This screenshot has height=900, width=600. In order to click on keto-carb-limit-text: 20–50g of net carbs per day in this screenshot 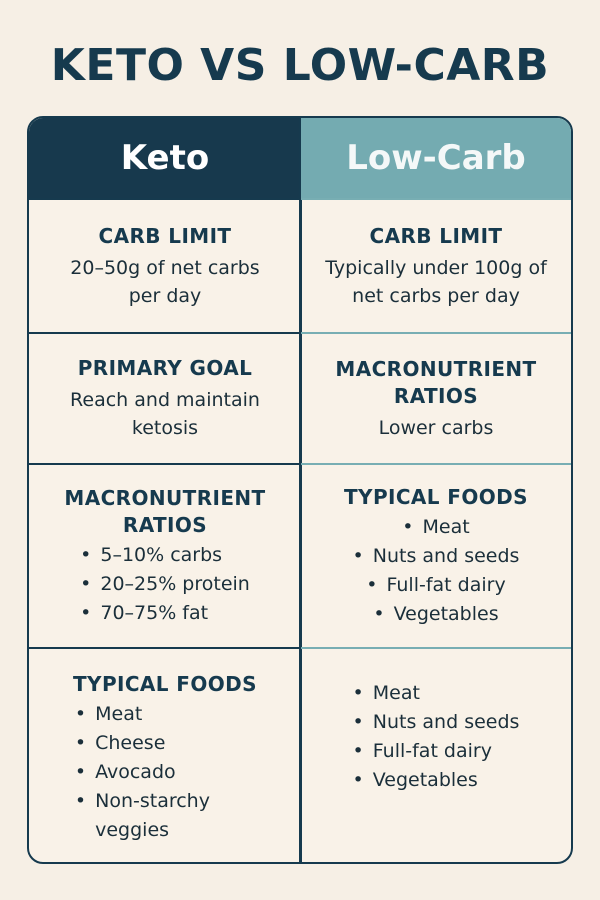, I will do `click(165, 281)`.